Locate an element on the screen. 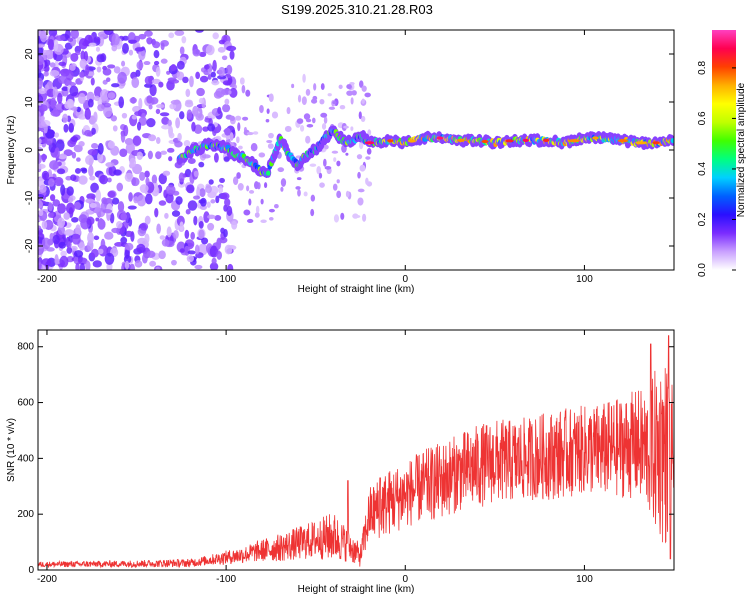  y-tick-label: 200 is located at coordinates (25, 514).